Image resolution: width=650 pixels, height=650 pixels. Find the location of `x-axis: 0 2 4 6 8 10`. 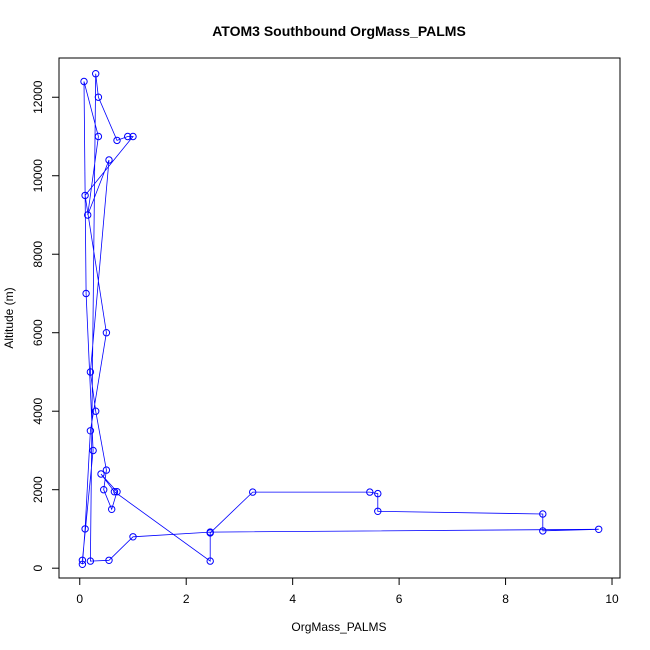

x-axis: 0 2 4 6 8 10 is located at coordinates (347, 591).